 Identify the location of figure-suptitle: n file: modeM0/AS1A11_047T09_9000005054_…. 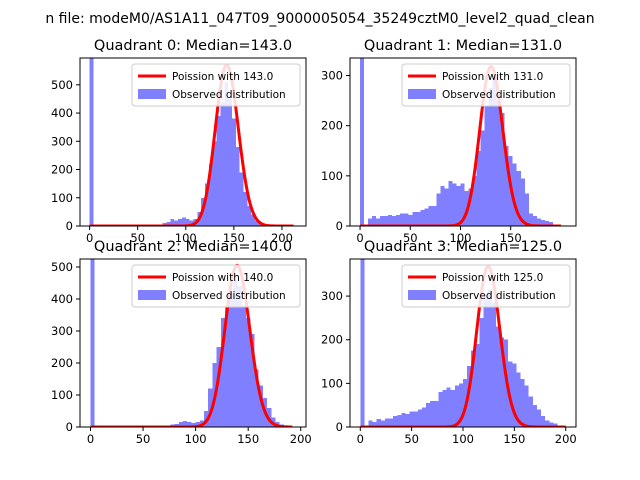
(319, 19).